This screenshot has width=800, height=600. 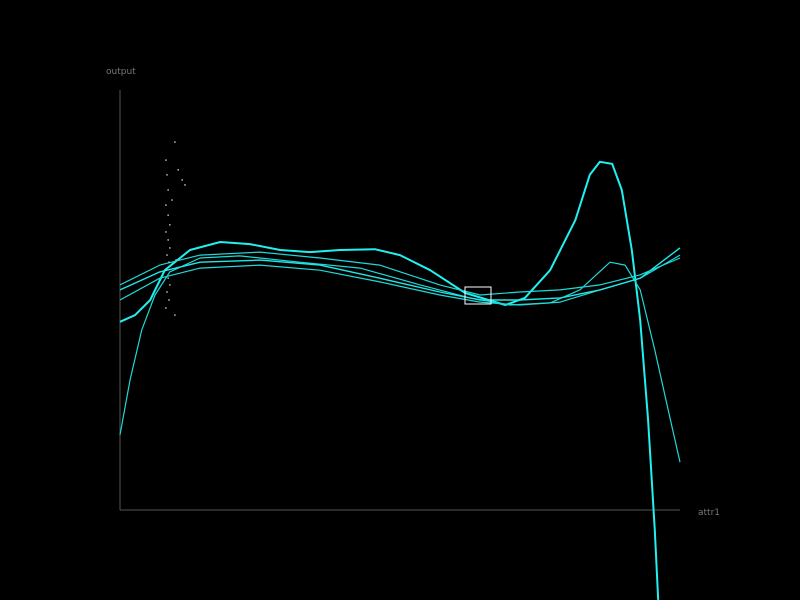 I want to click on x-axis-label: attr1, so click(x=709, y=513).